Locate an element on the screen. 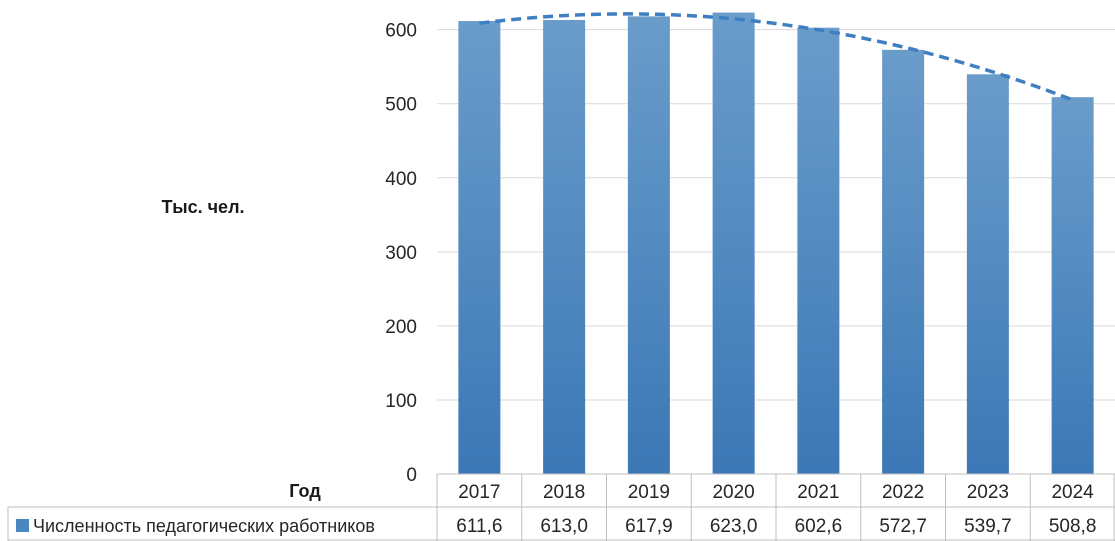 The width and height of the screenshot is (1115, 541). x-tick-label: 2022 is located at coordinates (903, 492).